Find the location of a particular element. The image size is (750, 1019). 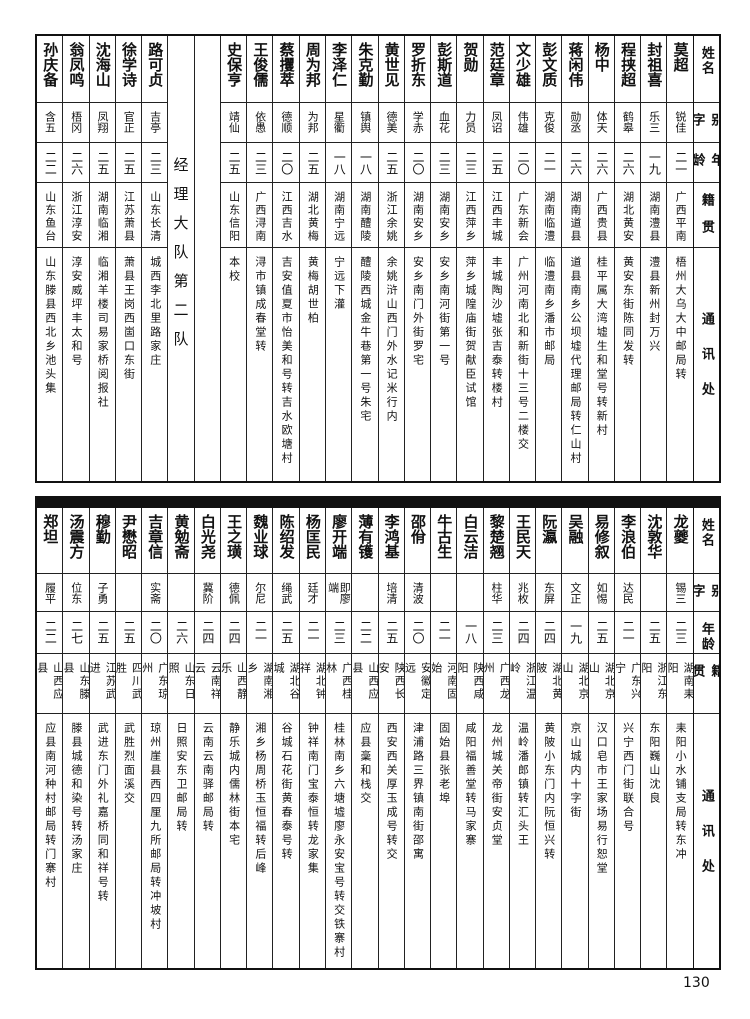

person-address: 耒阳小水铺支局转东冲 is located at coordinates (681, 792).